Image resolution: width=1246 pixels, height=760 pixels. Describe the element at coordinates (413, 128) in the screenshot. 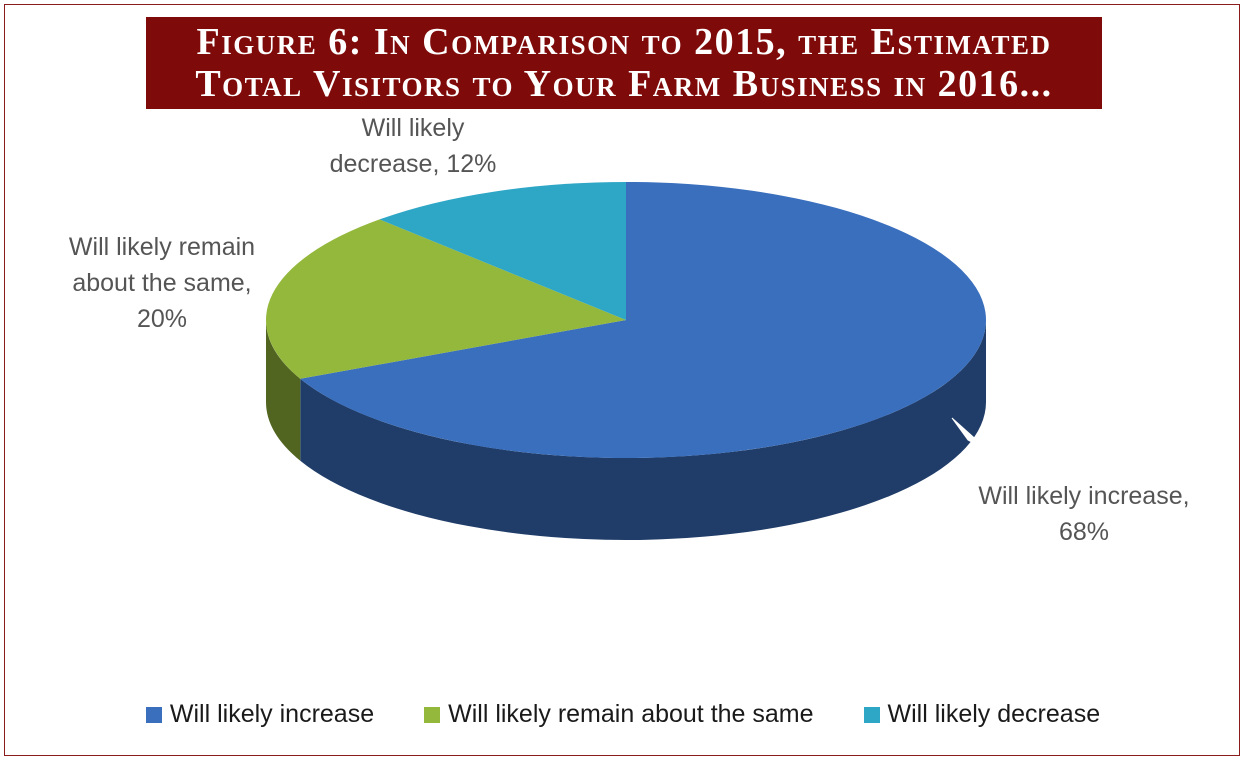

I see `data-label-decrease-line-1: Will likely` at that location.